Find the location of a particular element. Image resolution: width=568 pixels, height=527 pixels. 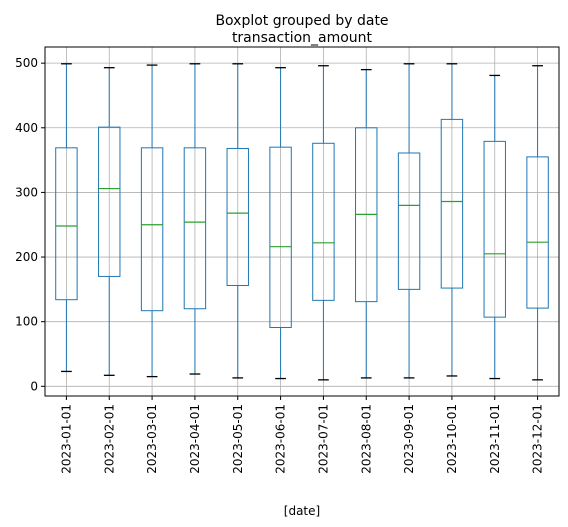

x-tick-label: 2023-04-01 is located at coordinates (195, 439).